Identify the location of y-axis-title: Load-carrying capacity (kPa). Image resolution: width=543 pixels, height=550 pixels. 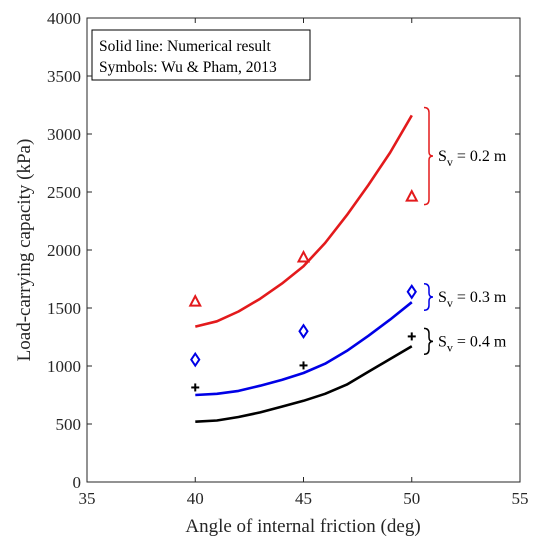
(24, 250).